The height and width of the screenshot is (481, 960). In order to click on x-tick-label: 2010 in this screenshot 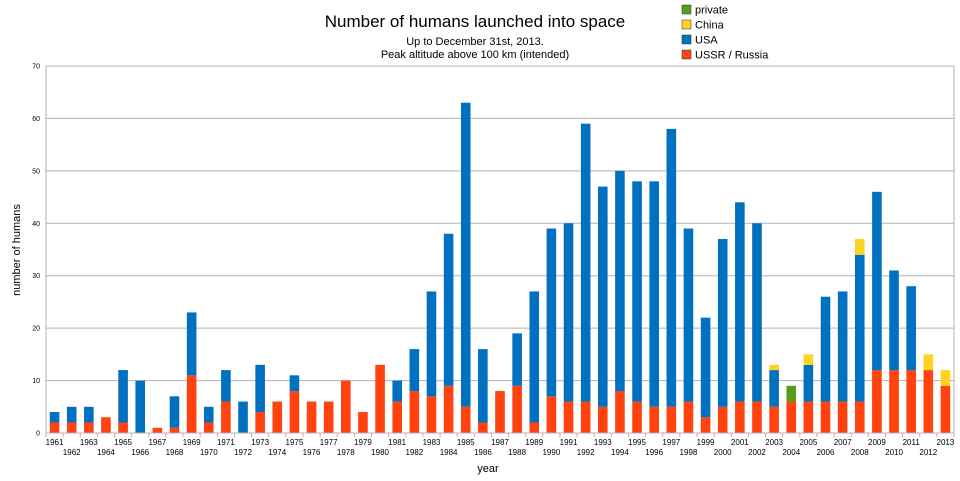, I will do `click(894, 452)`.